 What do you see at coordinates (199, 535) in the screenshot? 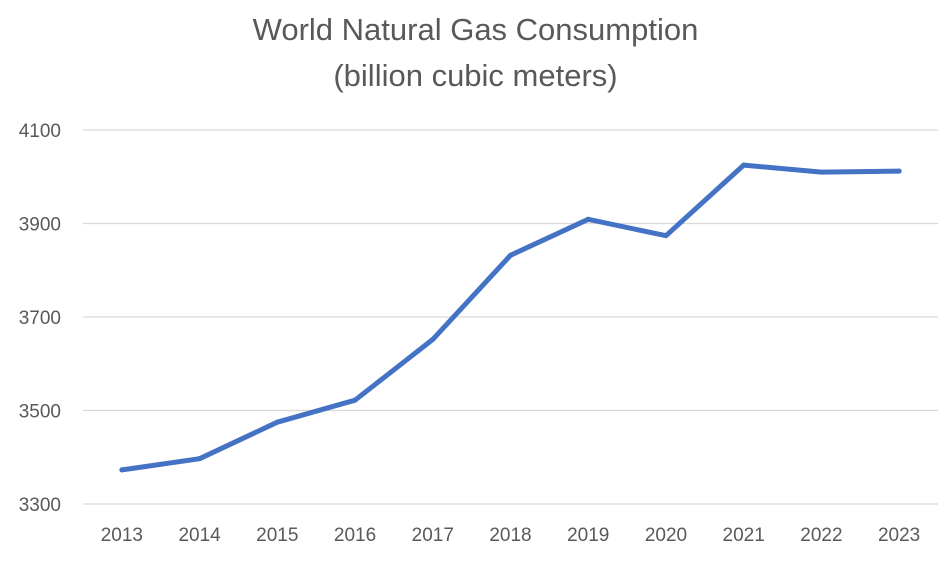
I see `x-tick-label: 2014` at bounding box center [199, 535].